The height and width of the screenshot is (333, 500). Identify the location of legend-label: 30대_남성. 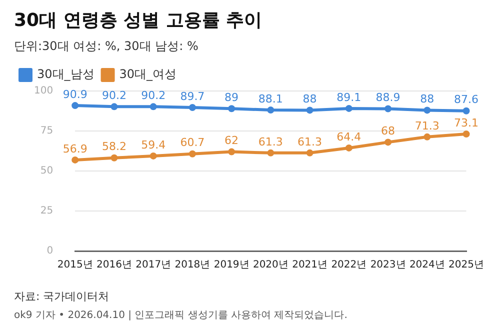
(65, 74).